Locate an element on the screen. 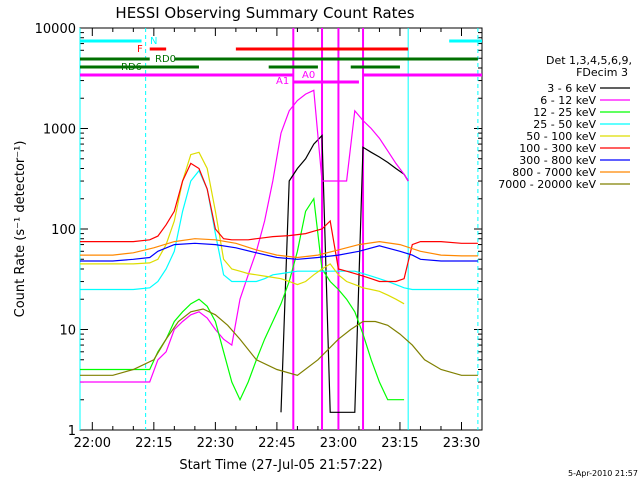  y-axis-label: Count Rate (s⁻¹ detector⁻¹) is located at coordinates (20, 229).